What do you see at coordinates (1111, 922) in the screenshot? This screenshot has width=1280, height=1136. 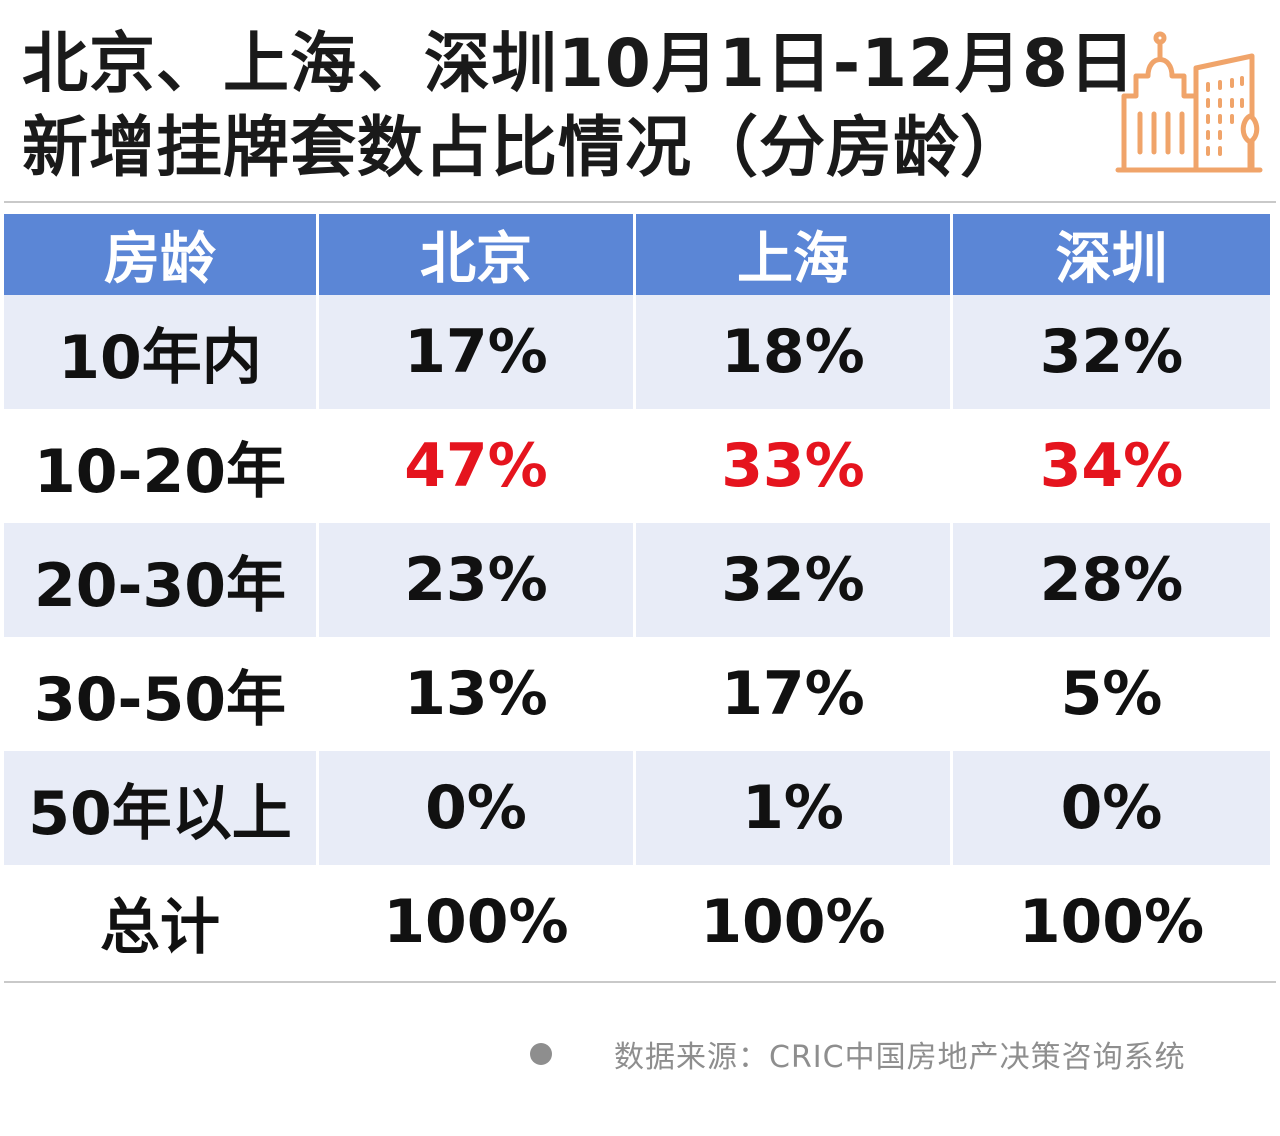 I see `shenzhen-value: 100%` at bounding box center [1111, 922].